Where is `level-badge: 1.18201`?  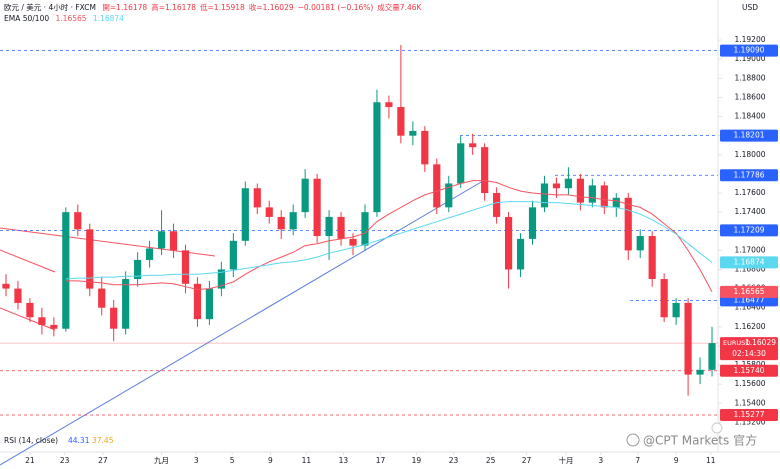 level-badge: 1.18201 is located at coordinates (748, 135).